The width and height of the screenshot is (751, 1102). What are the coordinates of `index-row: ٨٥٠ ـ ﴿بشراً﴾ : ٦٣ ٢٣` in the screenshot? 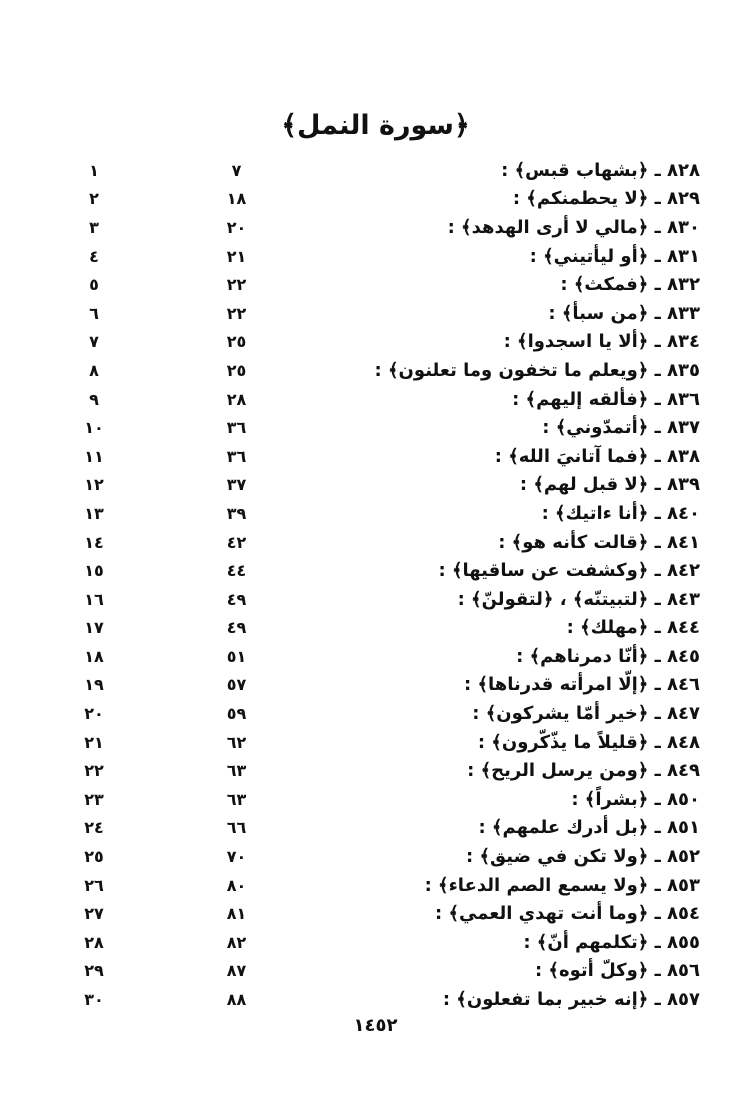 It's located at (372, 799).